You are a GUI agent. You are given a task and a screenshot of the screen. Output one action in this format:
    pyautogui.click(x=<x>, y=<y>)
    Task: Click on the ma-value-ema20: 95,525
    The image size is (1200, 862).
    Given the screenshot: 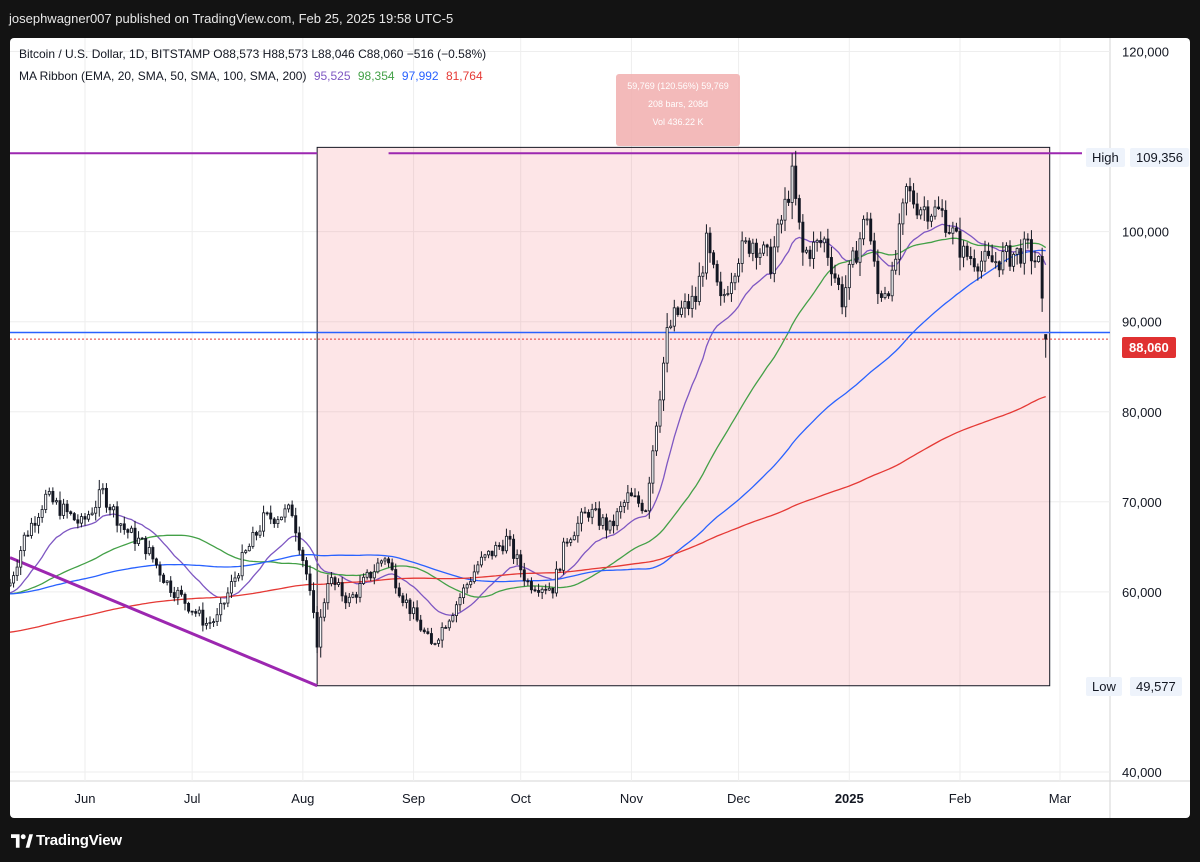 What is the action you would take?
    pyautogui.click(x=332, y=76)
    